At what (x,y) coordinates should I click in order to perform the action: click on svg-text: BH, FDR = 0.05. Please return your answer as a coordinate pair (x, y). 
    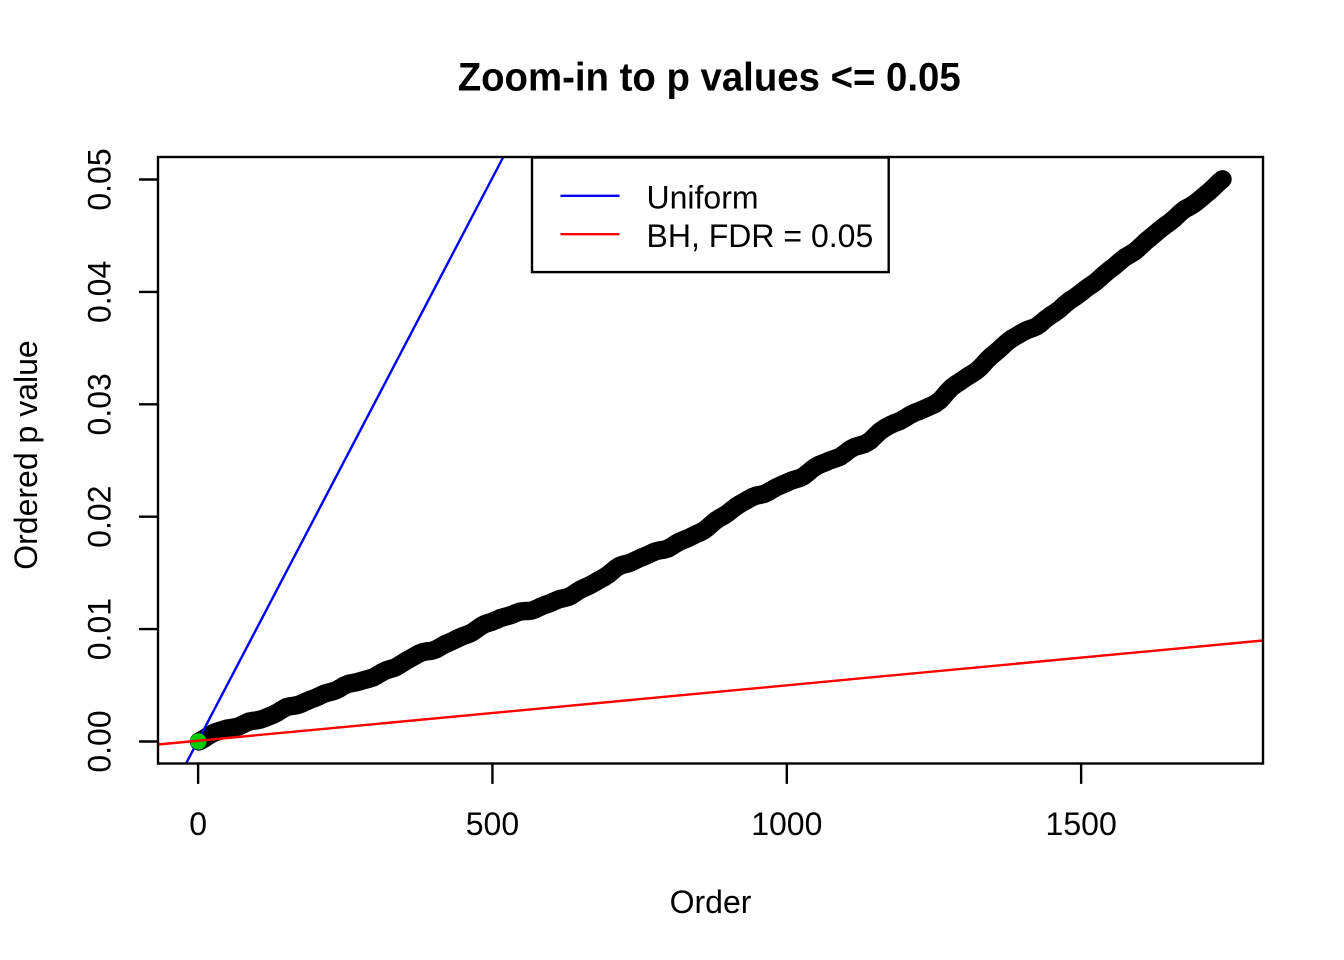
    Looking at the image, I should click on (760, 236).